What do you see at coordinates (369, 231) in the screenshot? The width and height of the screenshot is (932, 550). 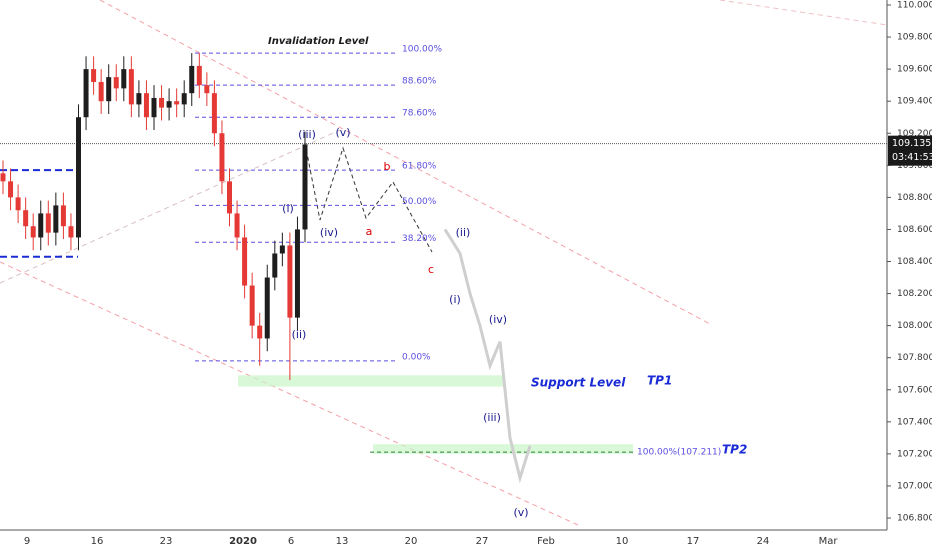 I see `wave-label: a` at bounding box center [369, 231].